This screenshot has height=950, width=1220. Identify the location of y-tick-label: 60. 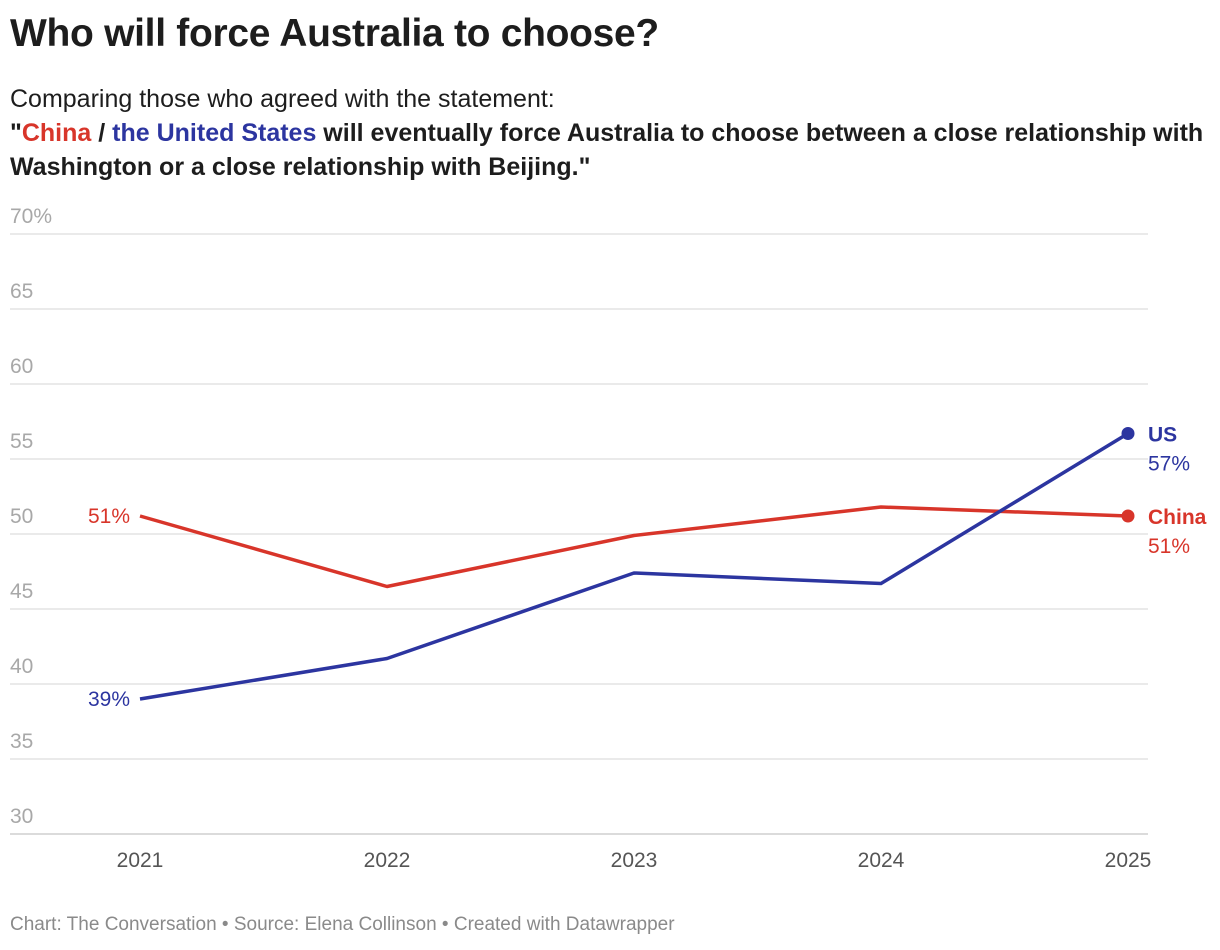
(21, 366).